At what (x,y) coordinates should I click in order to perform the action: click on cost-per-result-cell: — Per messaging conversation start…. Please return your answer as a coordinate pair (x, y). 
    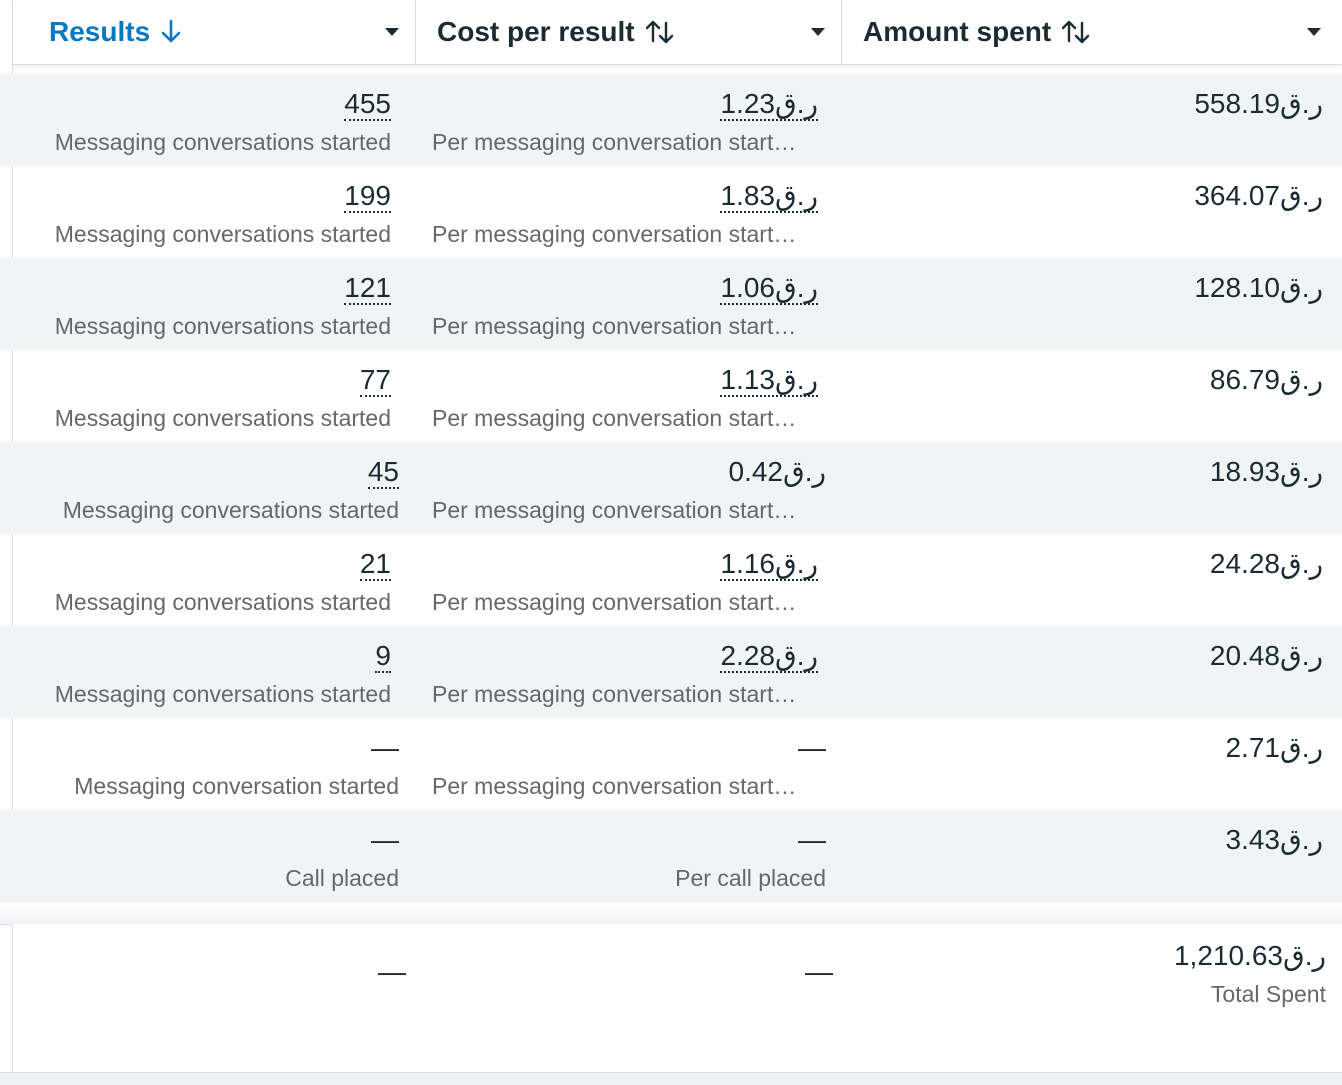
    Looking at the image, I should click on (614, 764).